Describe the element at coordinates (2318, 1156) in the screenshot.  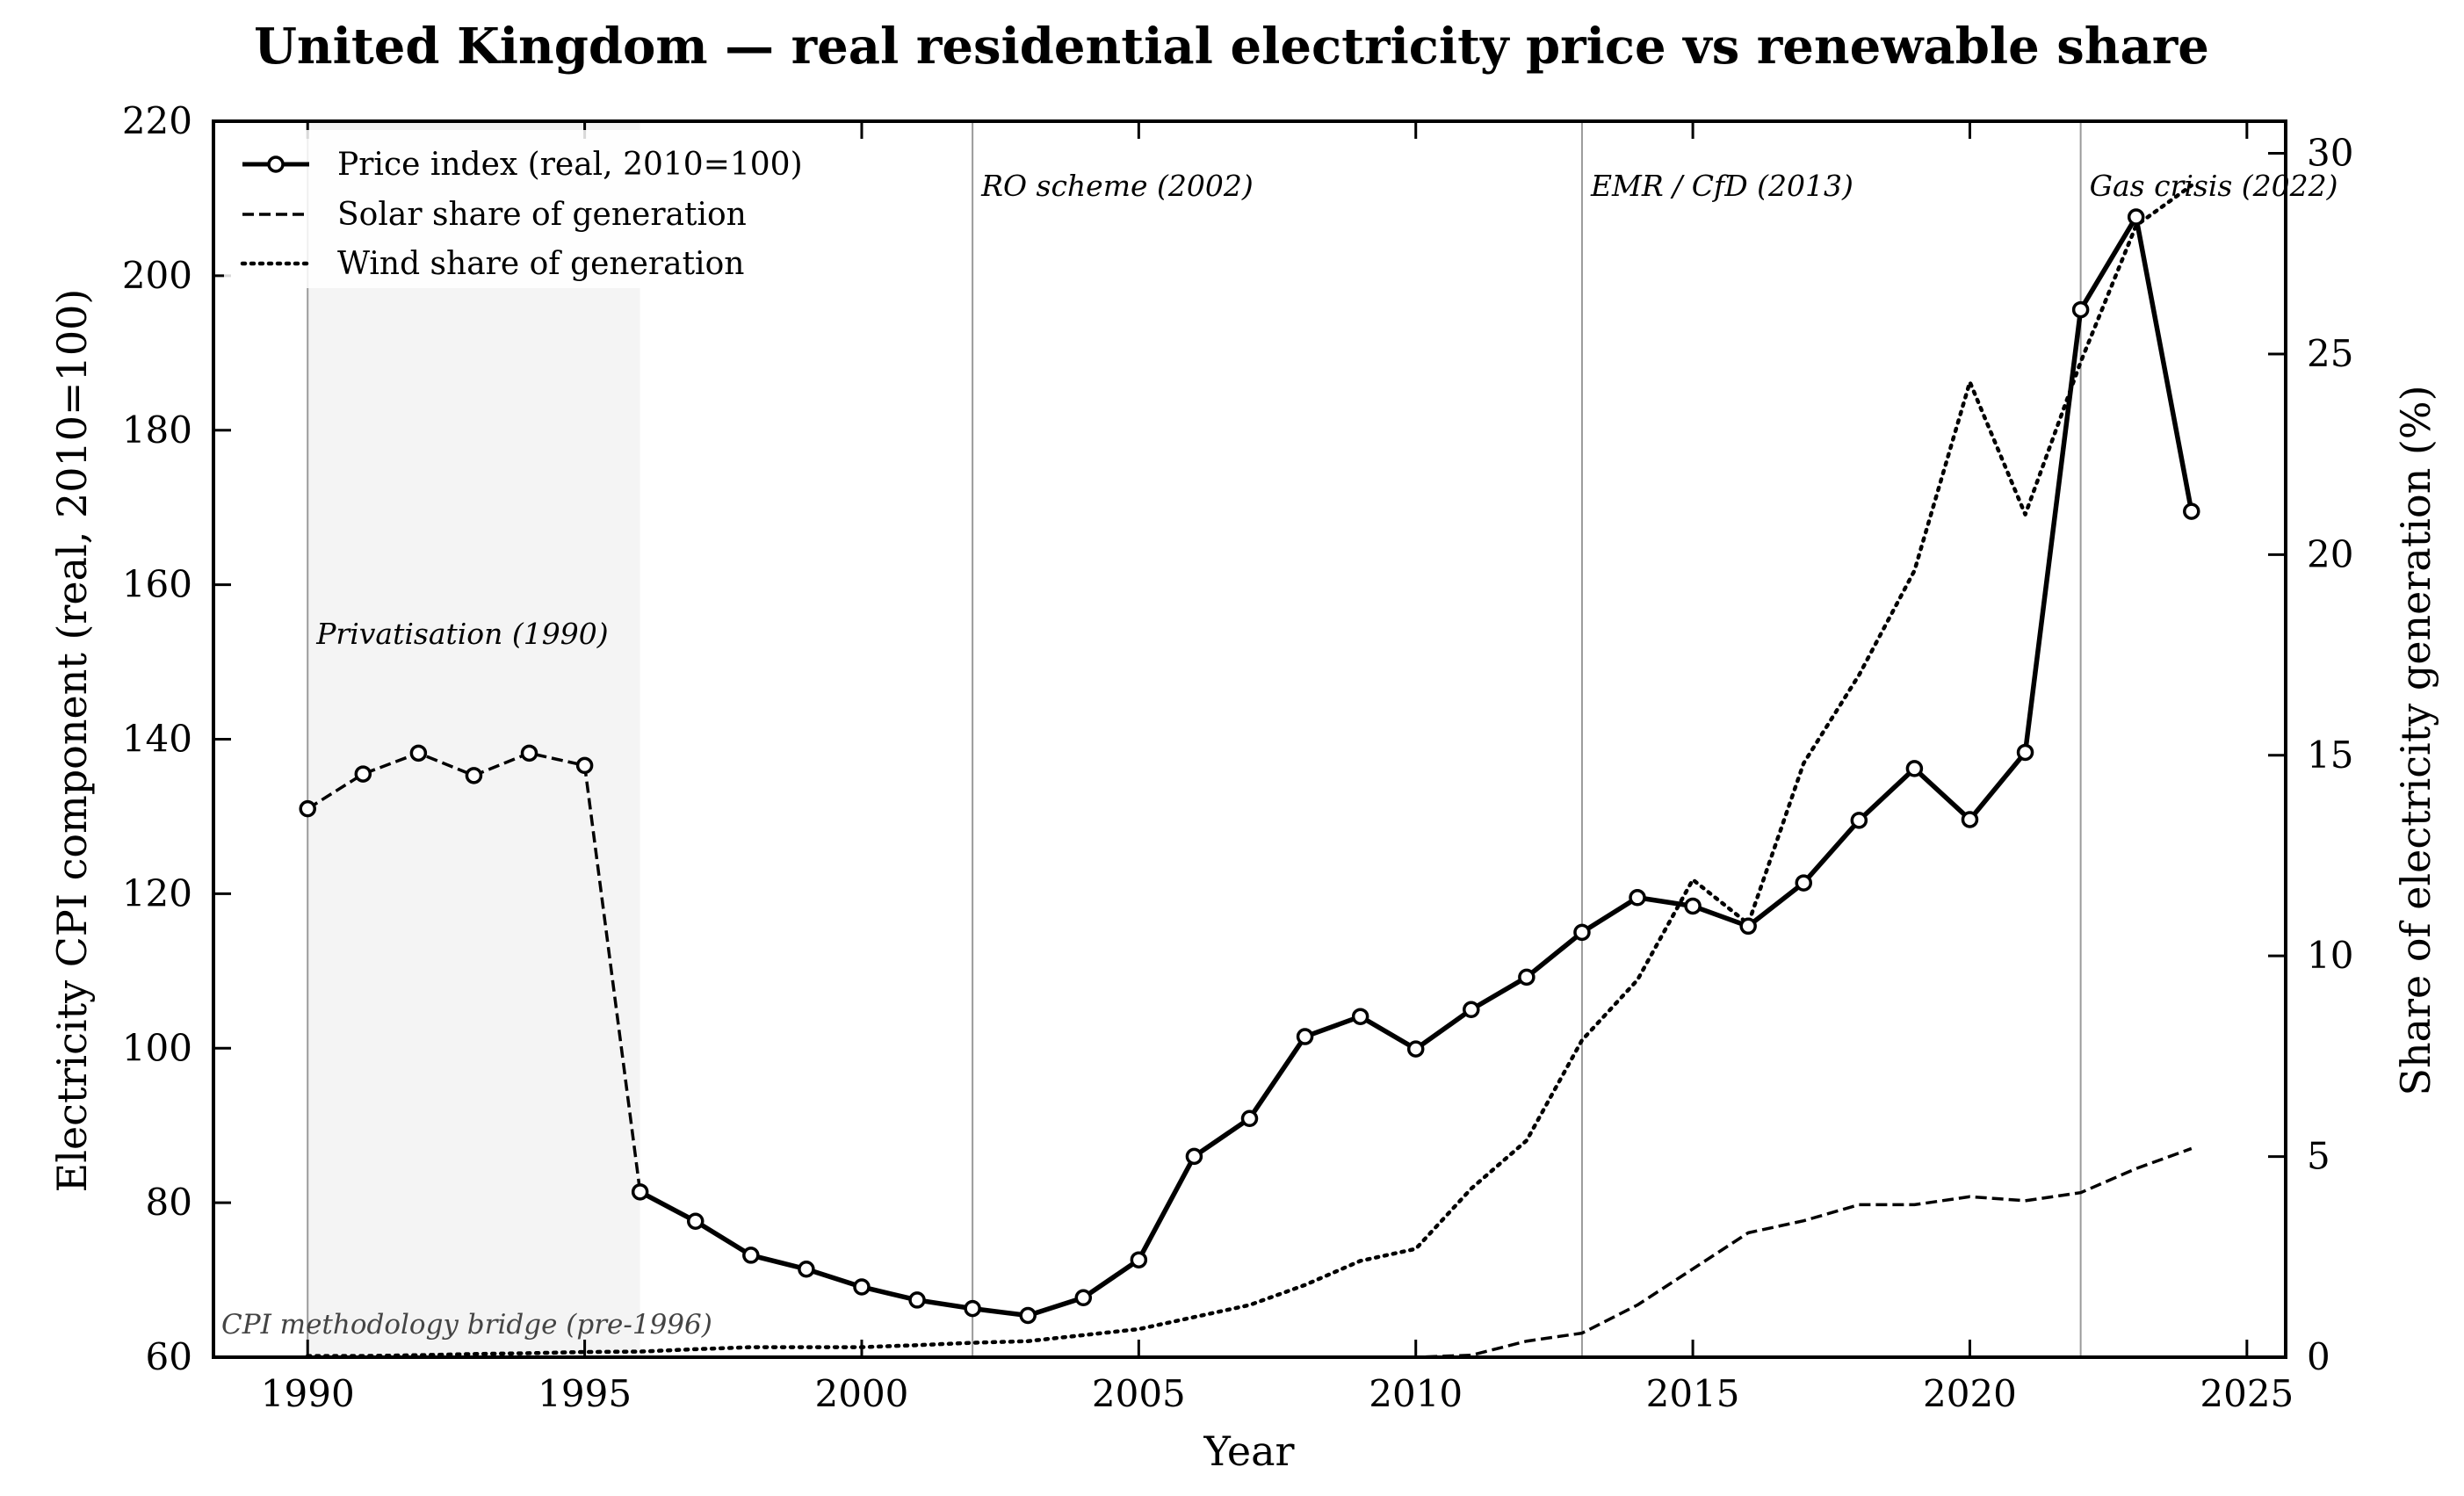
I see `y-right-tick-label: 5` at that location.